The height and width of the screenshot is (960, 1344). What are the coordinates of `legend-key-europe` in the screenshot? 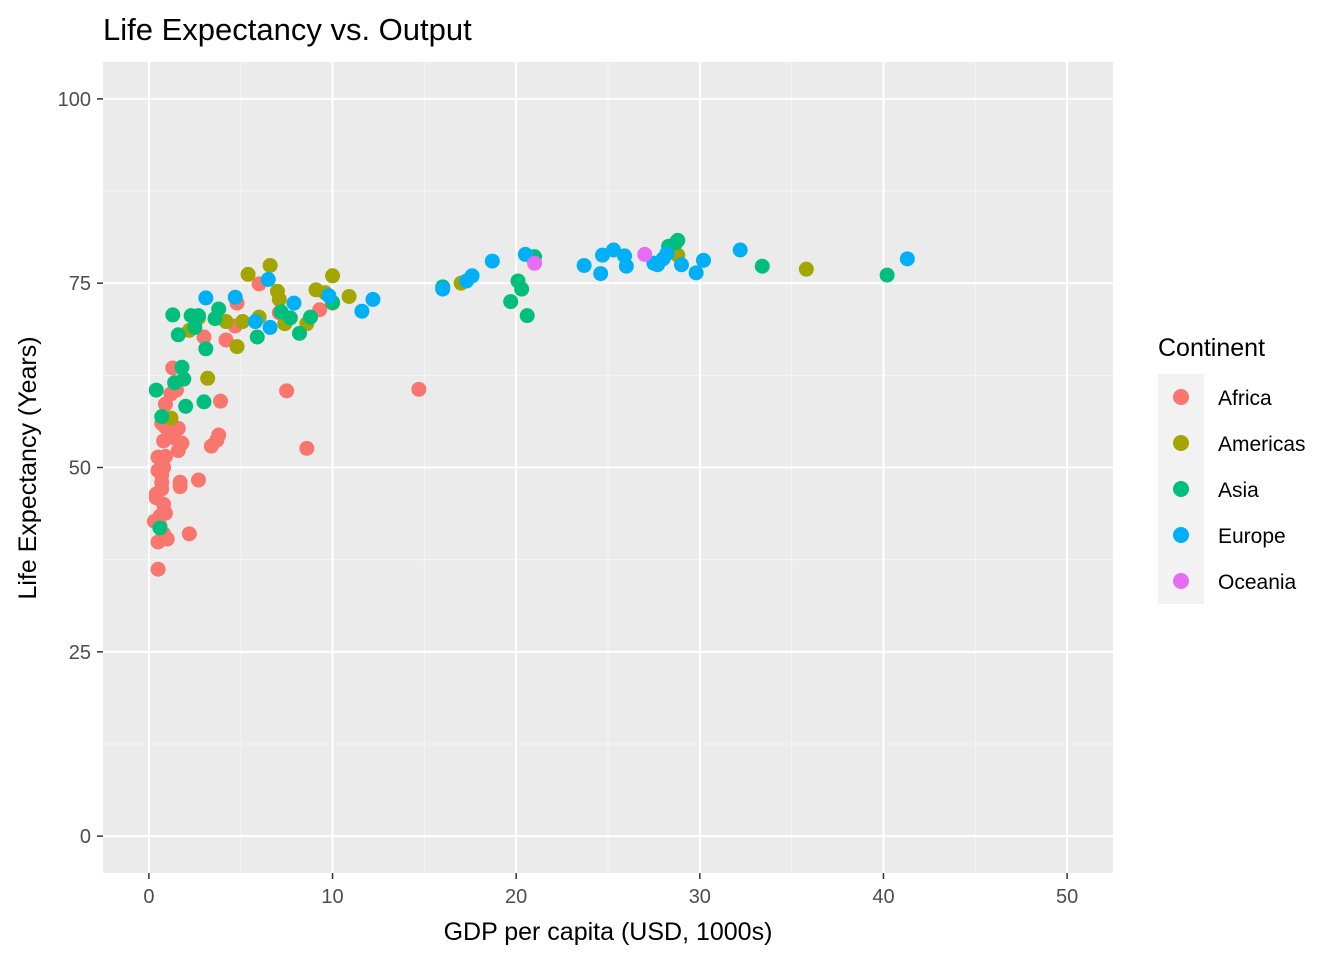 It's located at (1181, 535).